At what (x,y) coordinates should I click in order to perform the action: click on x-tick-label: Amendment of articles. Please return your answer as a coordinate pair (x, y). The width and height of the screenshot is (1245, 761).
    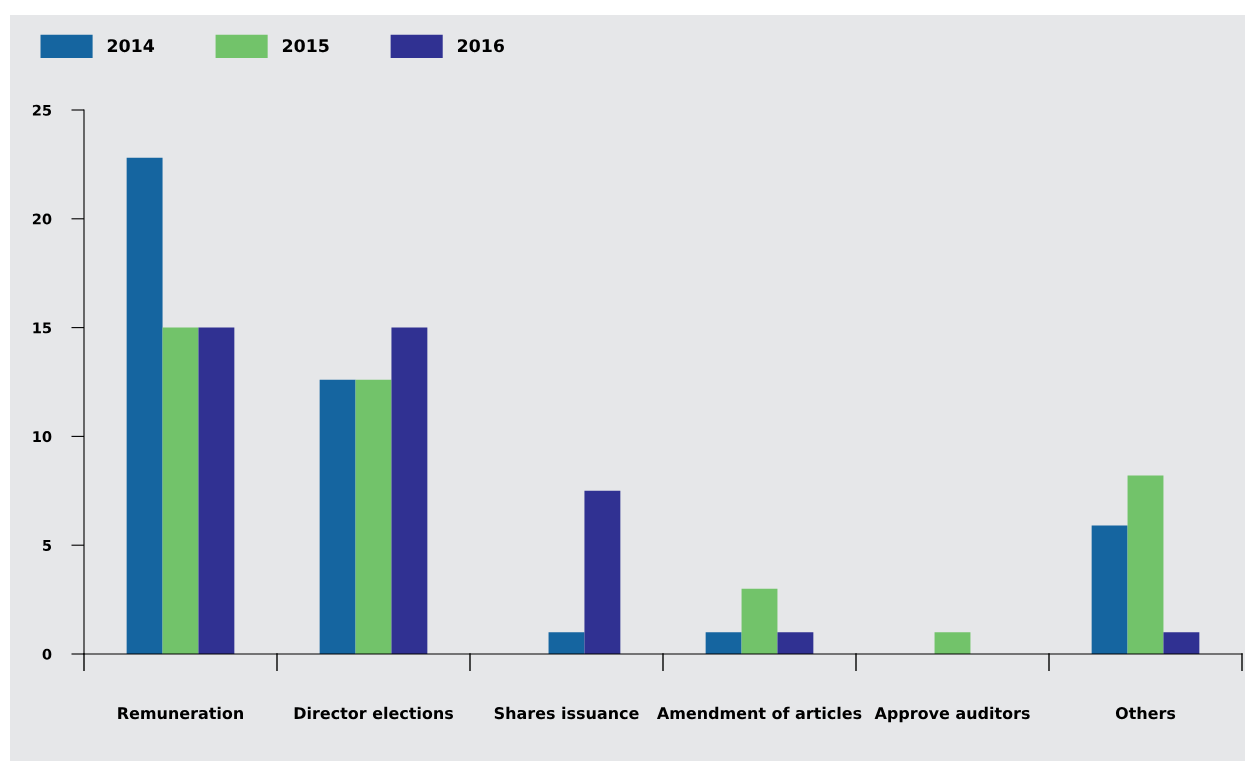
    Looking at the image, I should click on (759, 713).